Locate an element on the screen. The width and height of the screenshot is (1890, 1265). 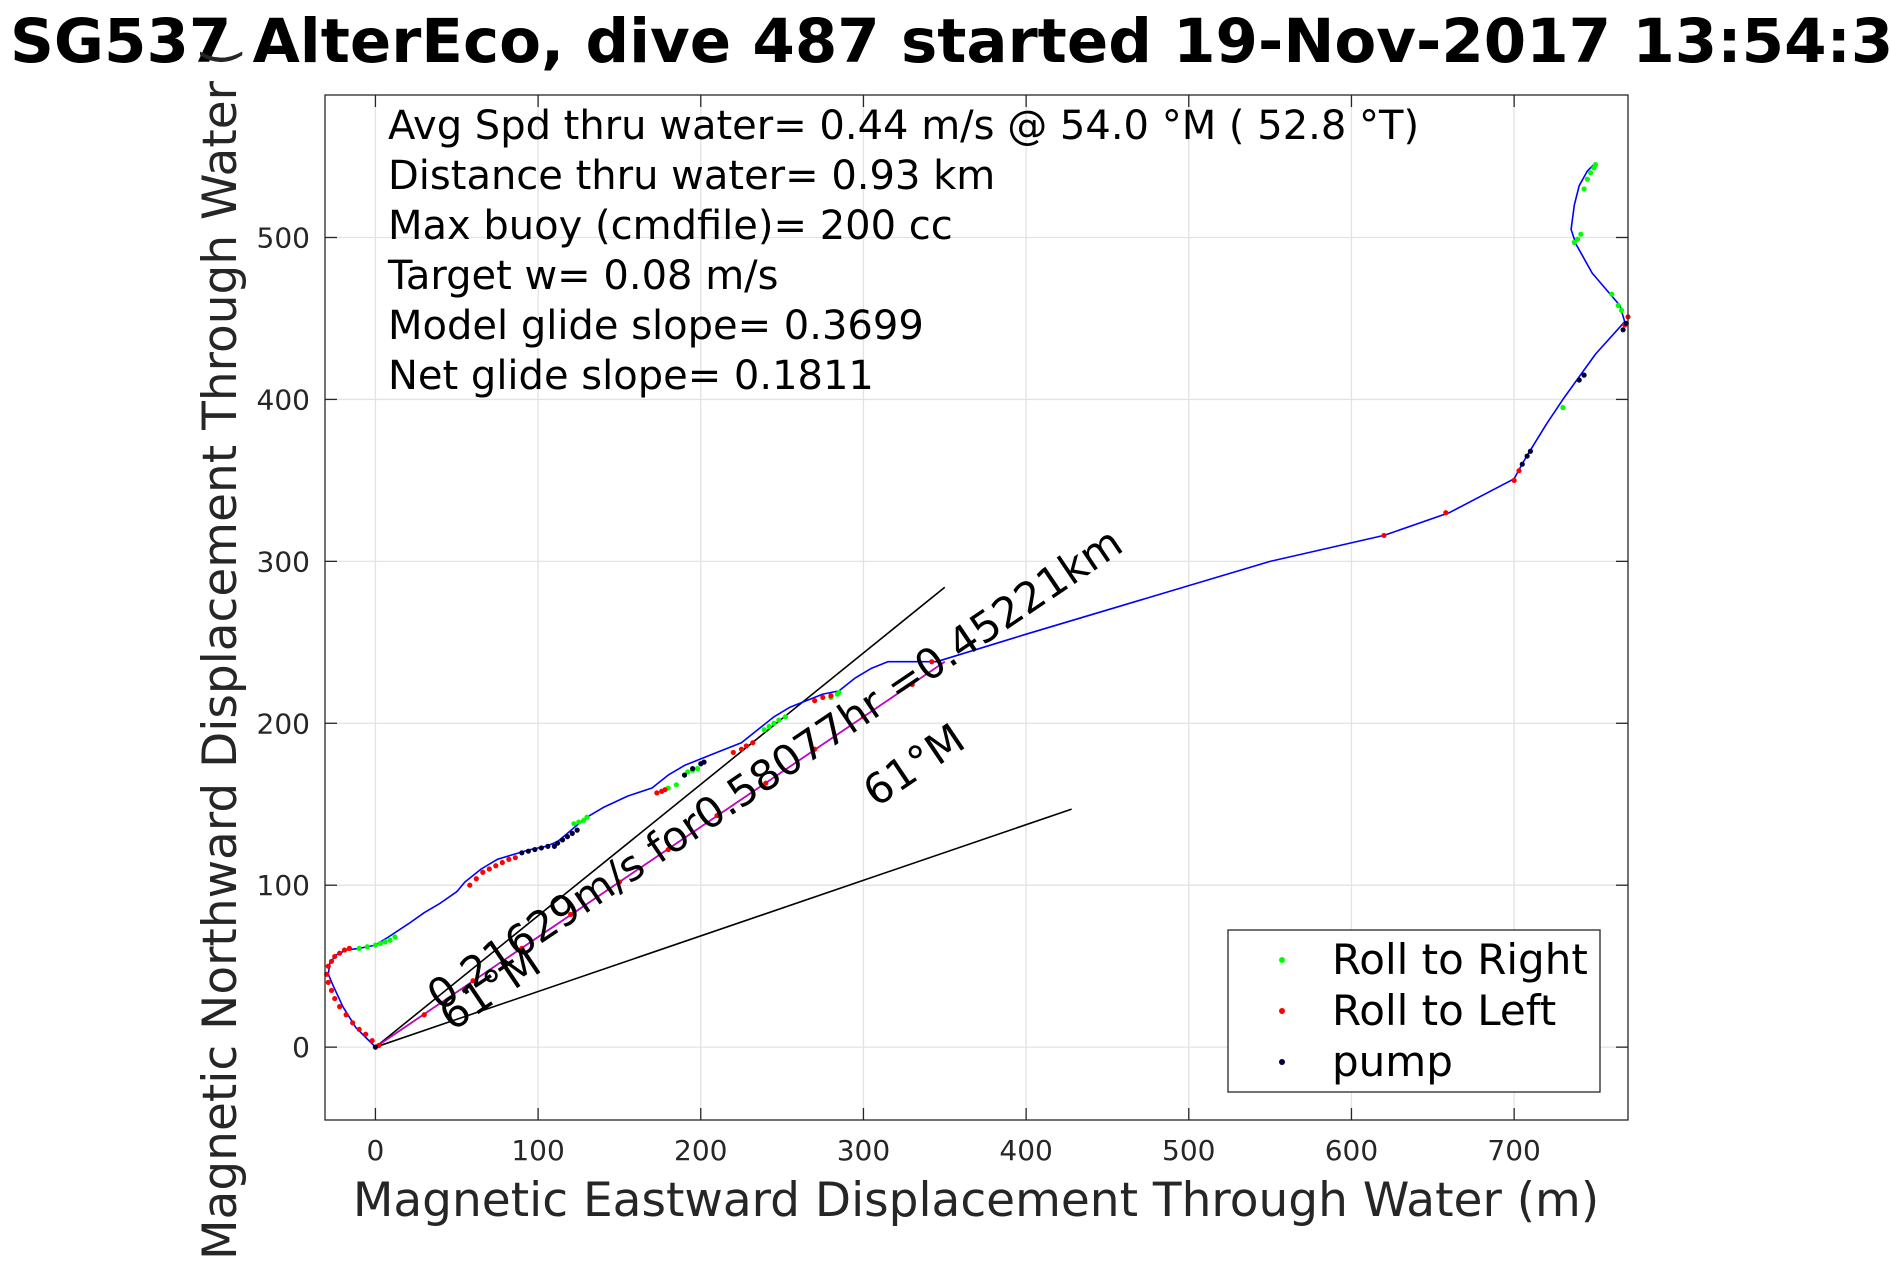
x-tick-label: 300 is located at coordinates (863, 1150).